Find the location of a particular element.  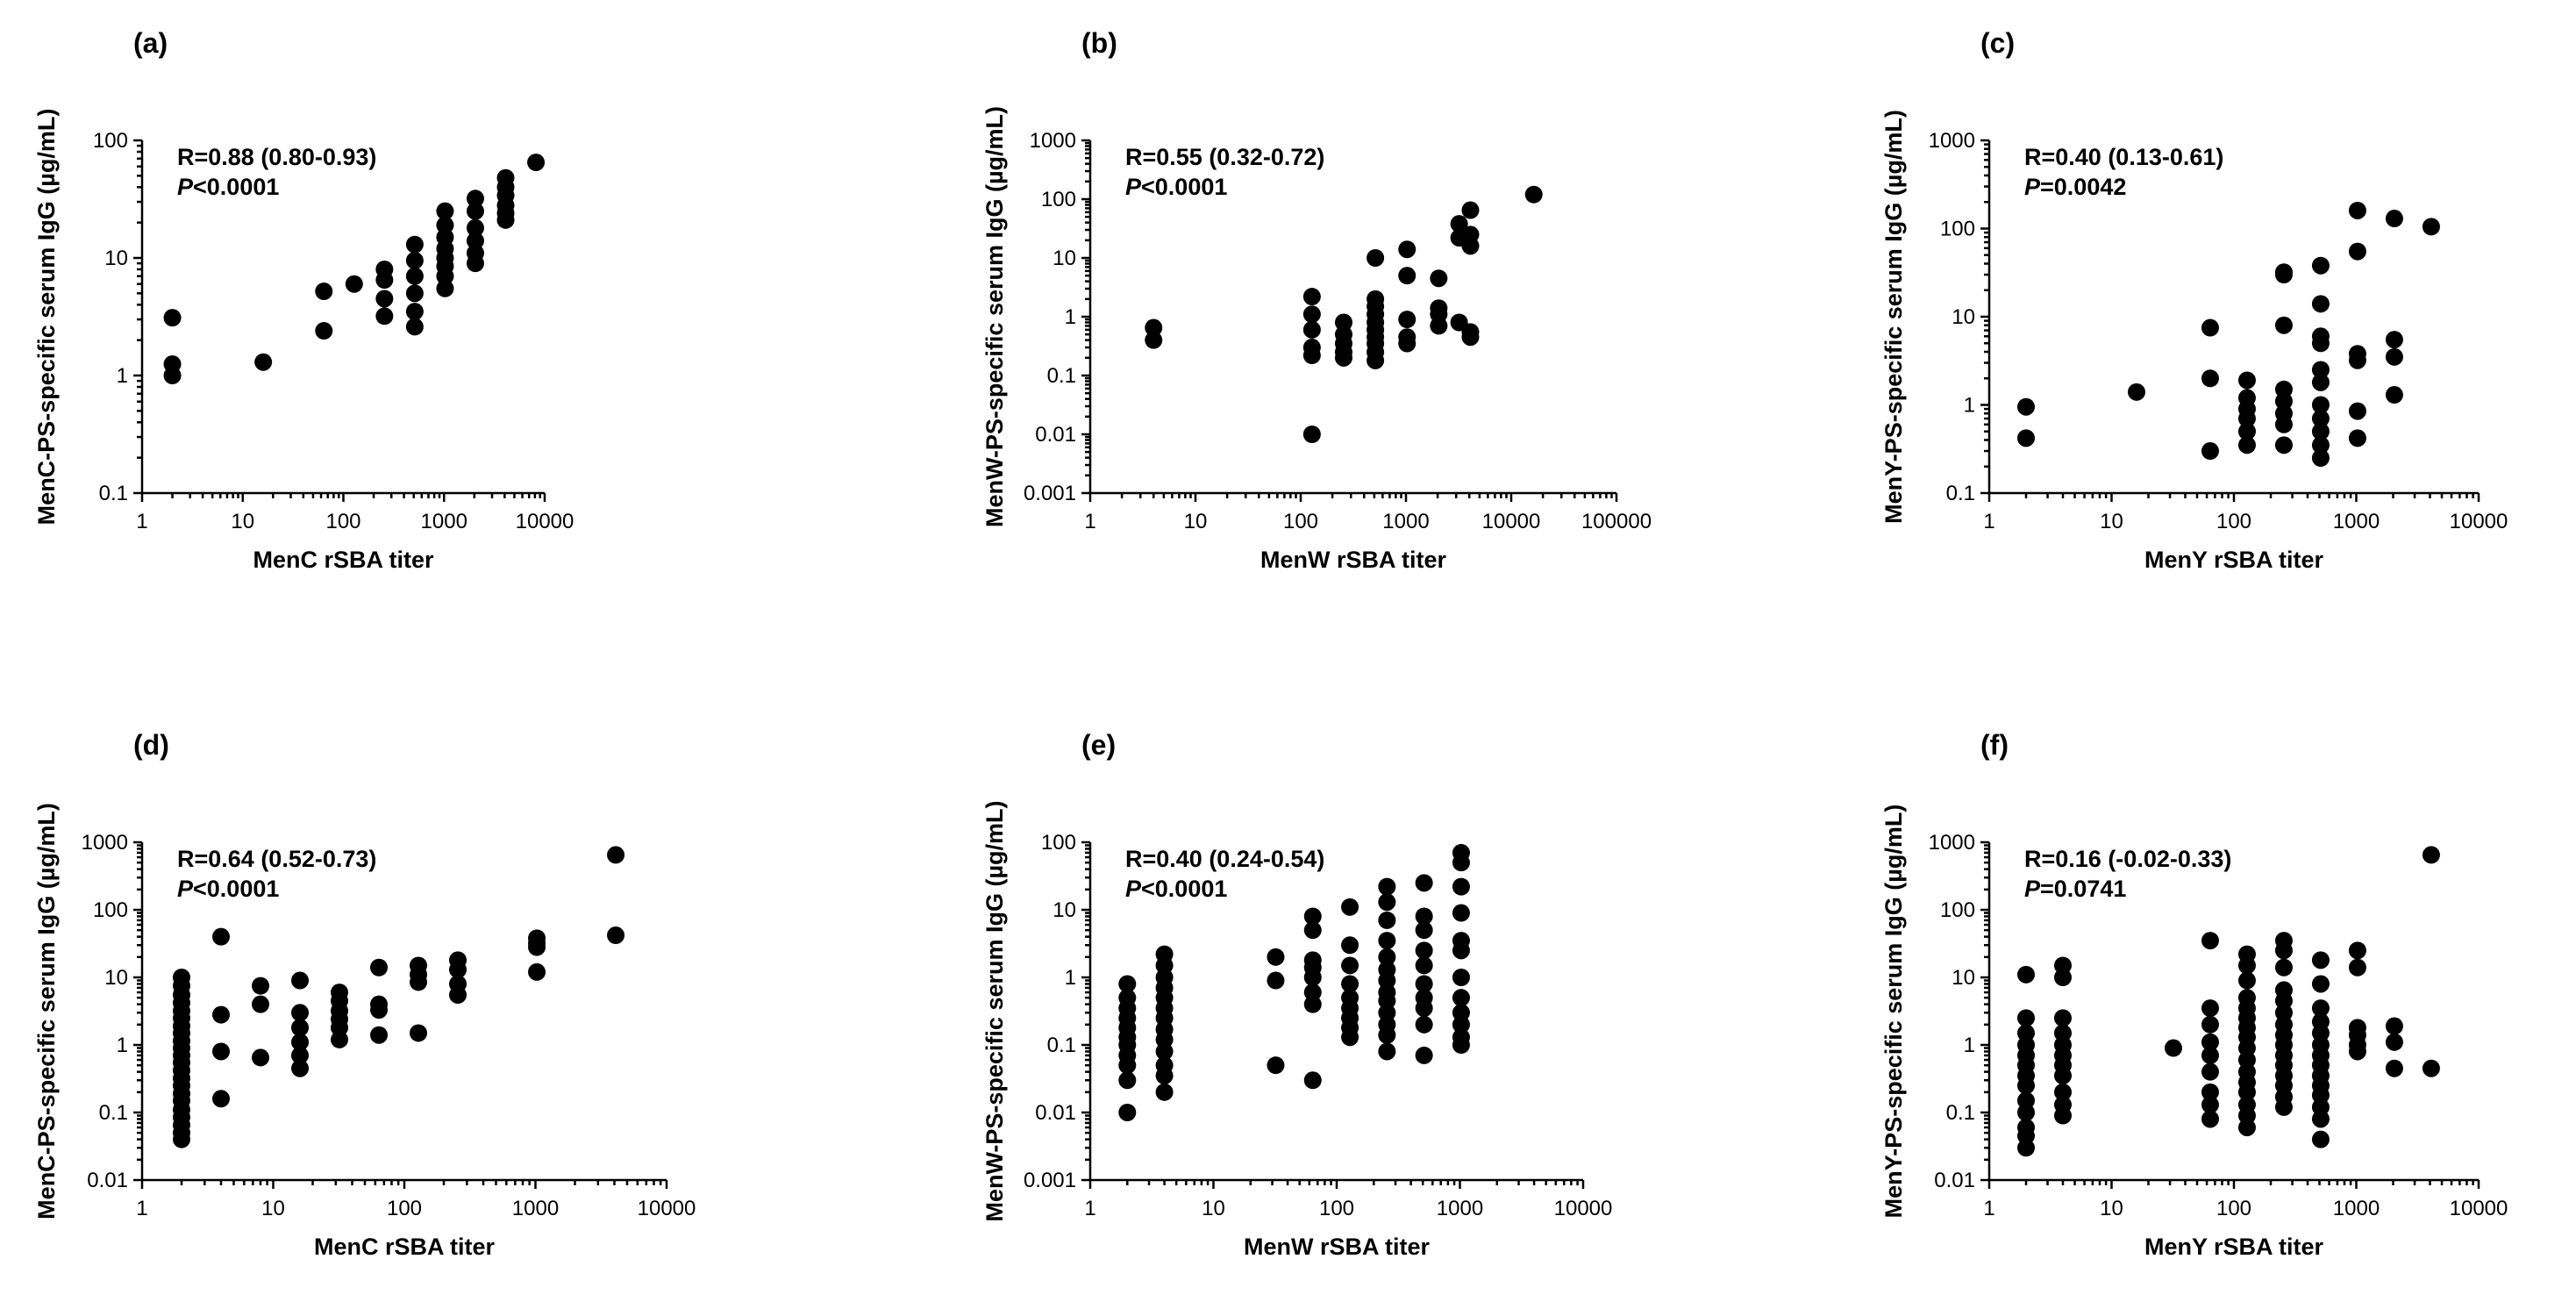

correlation-annotation: R=0.64 (0.52-0.73) is located at coordinates (277, 859).